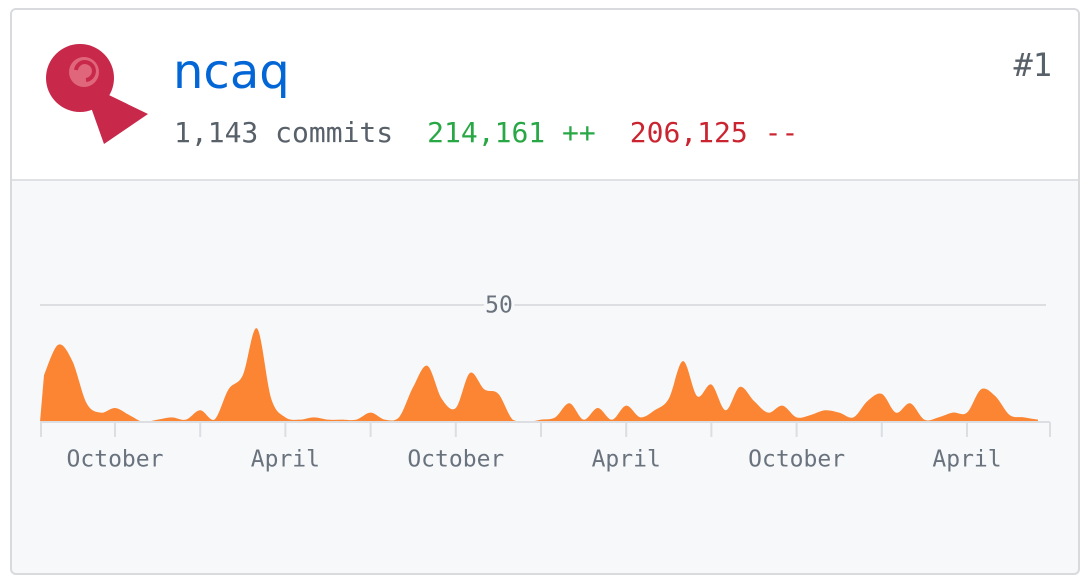 Image resolution: width=1088 pixels, height=581 pixels. What do you see at coordinates (231, 72) in the screenshot?
I see `username: ncaq` at bounding box center [231, 72].